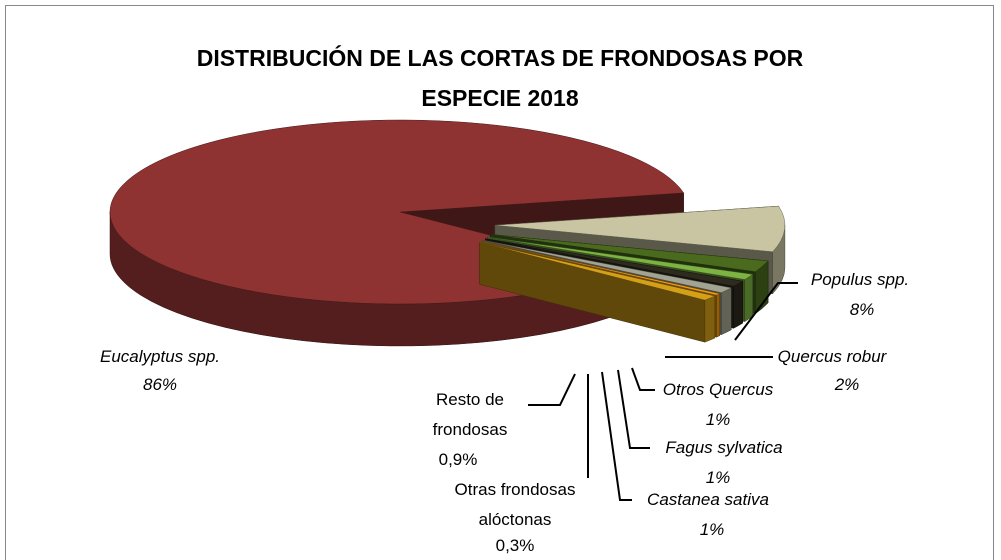 The image size is (1001, 560). What do you see at coordinates (515, 545) in the screenshot?
I see `slice-value-label: 0,3%` at bounding box center [515, 545].